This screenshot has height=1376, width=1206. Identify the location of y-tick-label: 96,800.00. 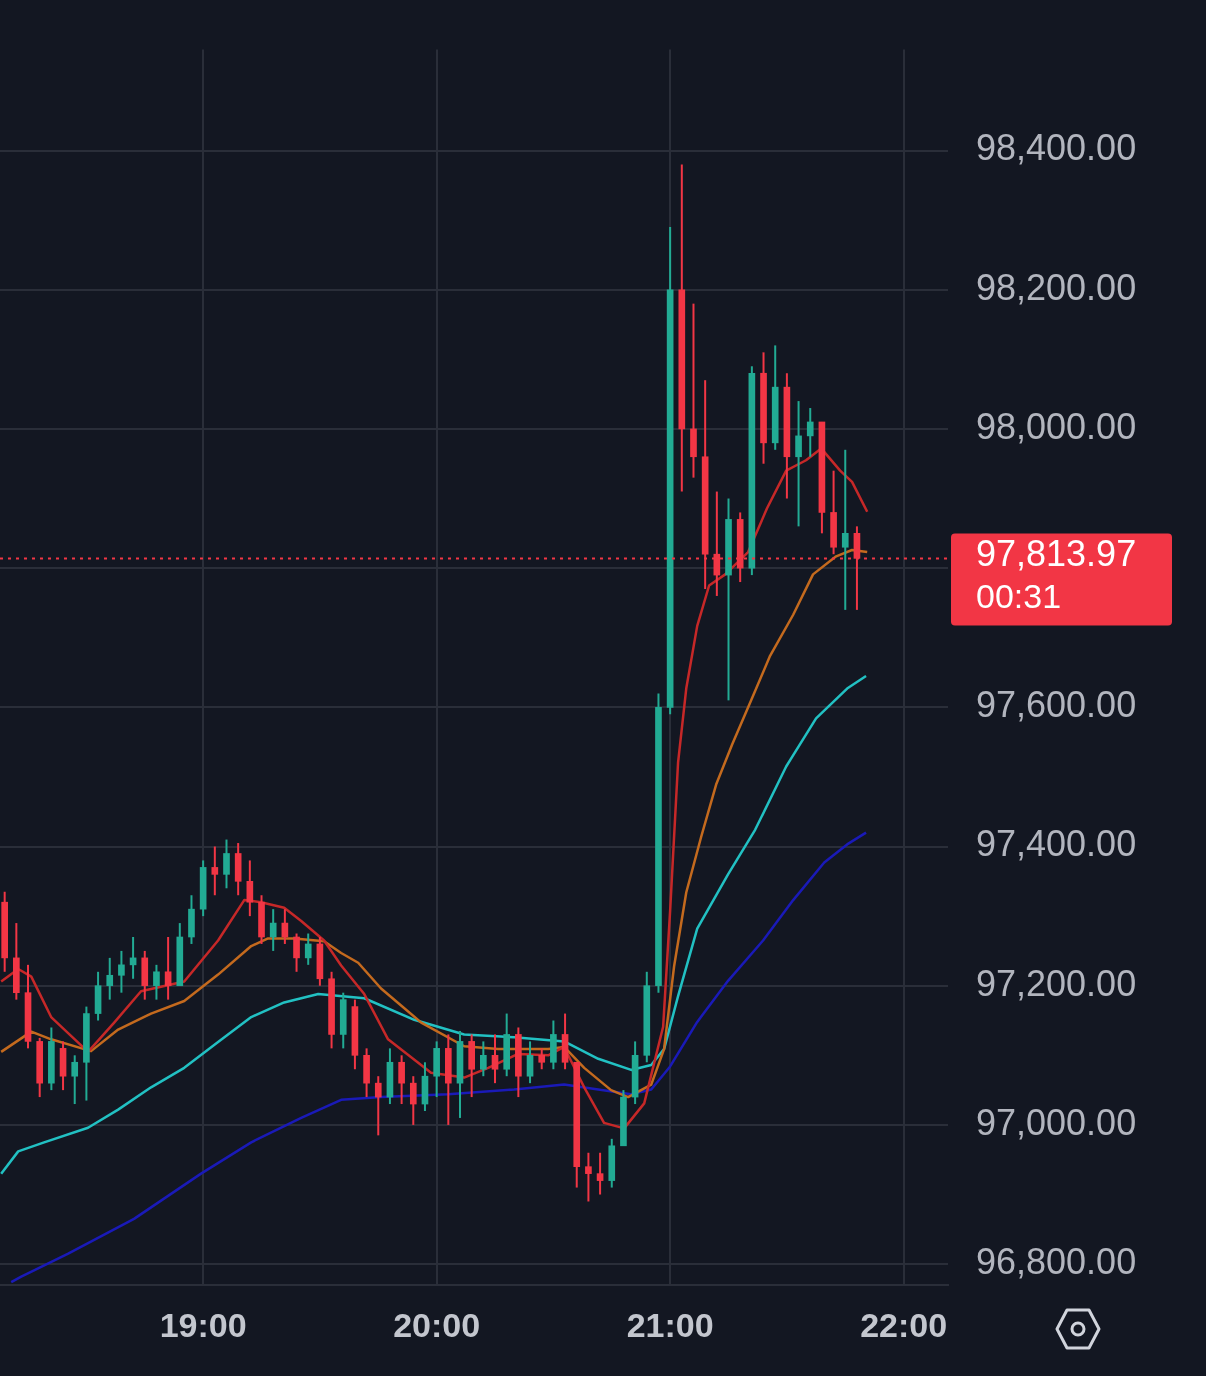
(1056, 1262).